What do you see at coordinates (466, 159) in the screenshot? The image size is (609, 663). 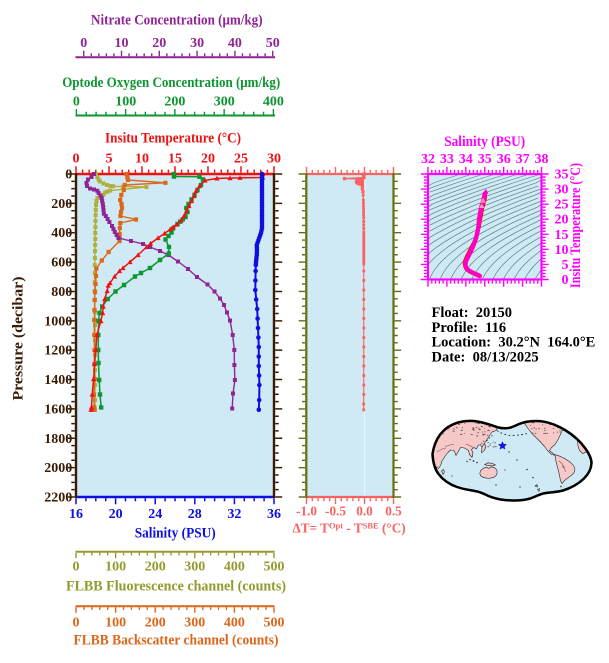 I see `svg-text: 34` at bounding box center [466, 159].